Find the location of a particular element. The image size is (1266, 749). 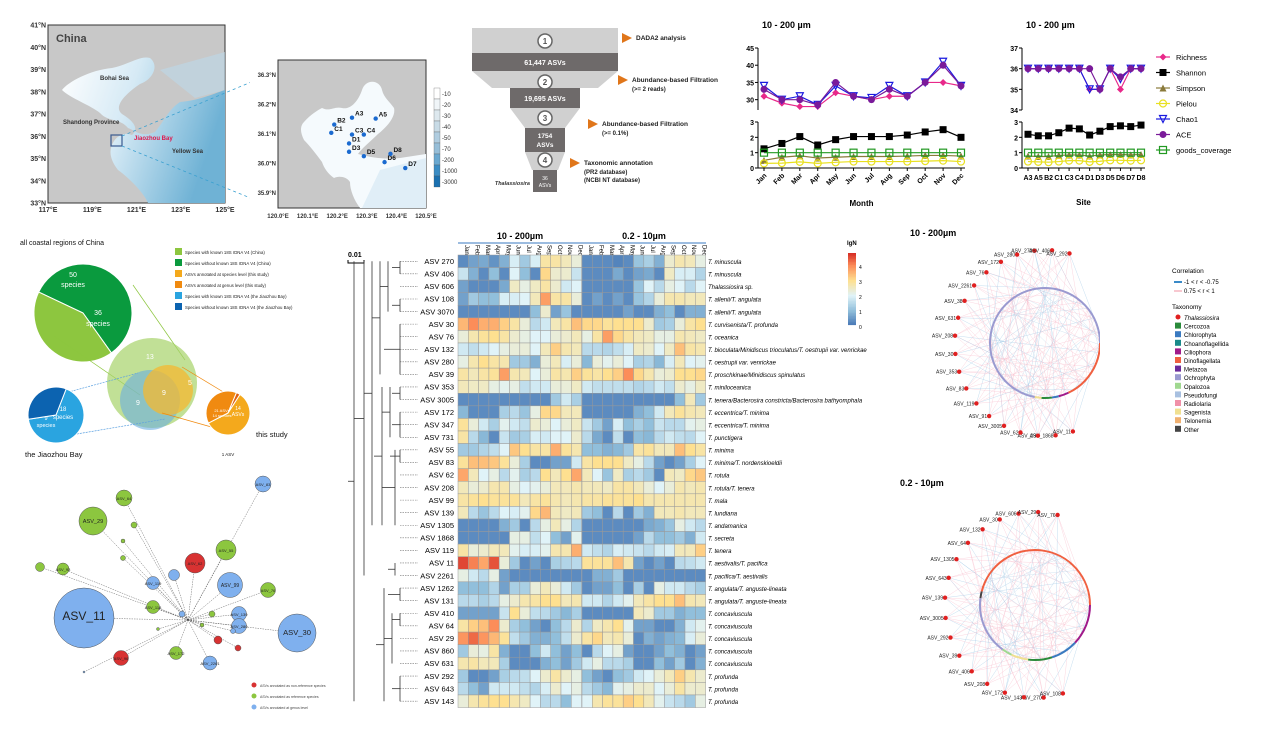

x-tick-label: C3 is located at coordinates (1069, 178).